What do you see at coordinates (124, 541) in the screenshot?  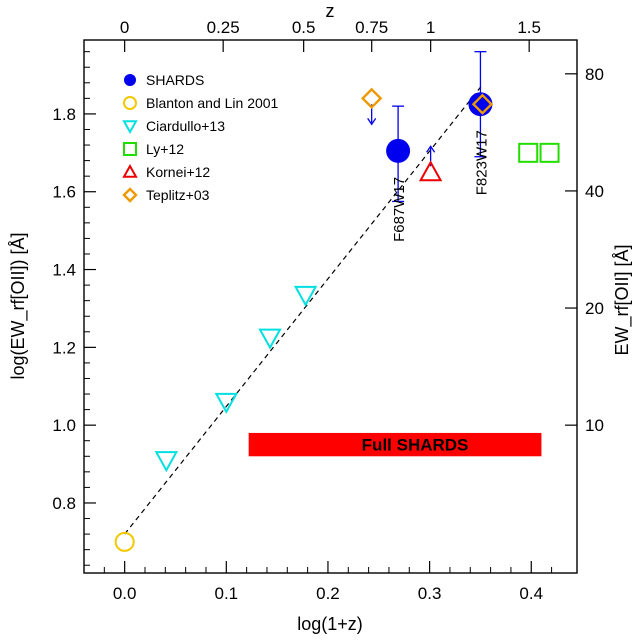 I see `point-blanton-and-lin-2001` at bounding box center [124, 541].